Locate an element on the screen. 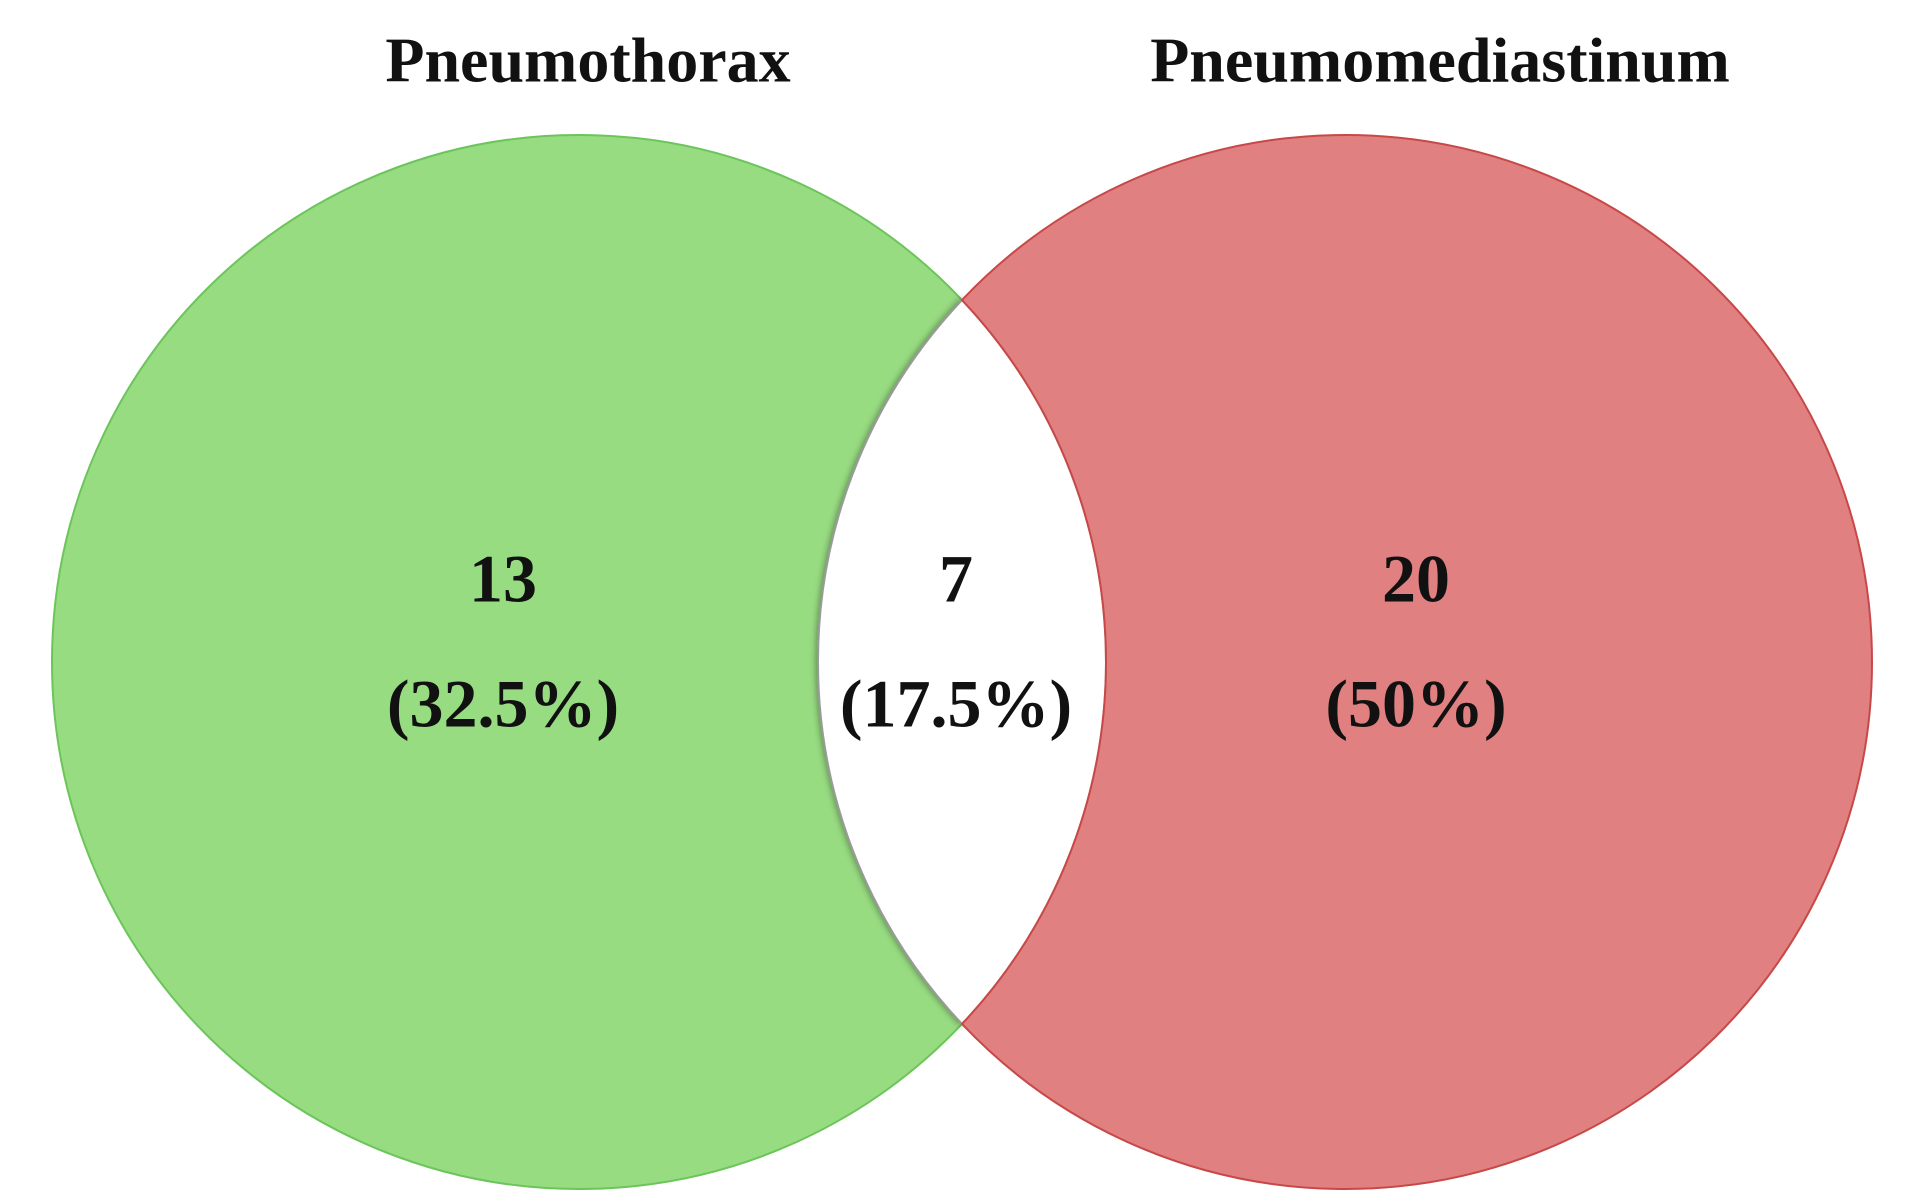 This screenshot has height=1195, width=1913. region-percentage: (32.5%) is located at coordinates (503, 704).